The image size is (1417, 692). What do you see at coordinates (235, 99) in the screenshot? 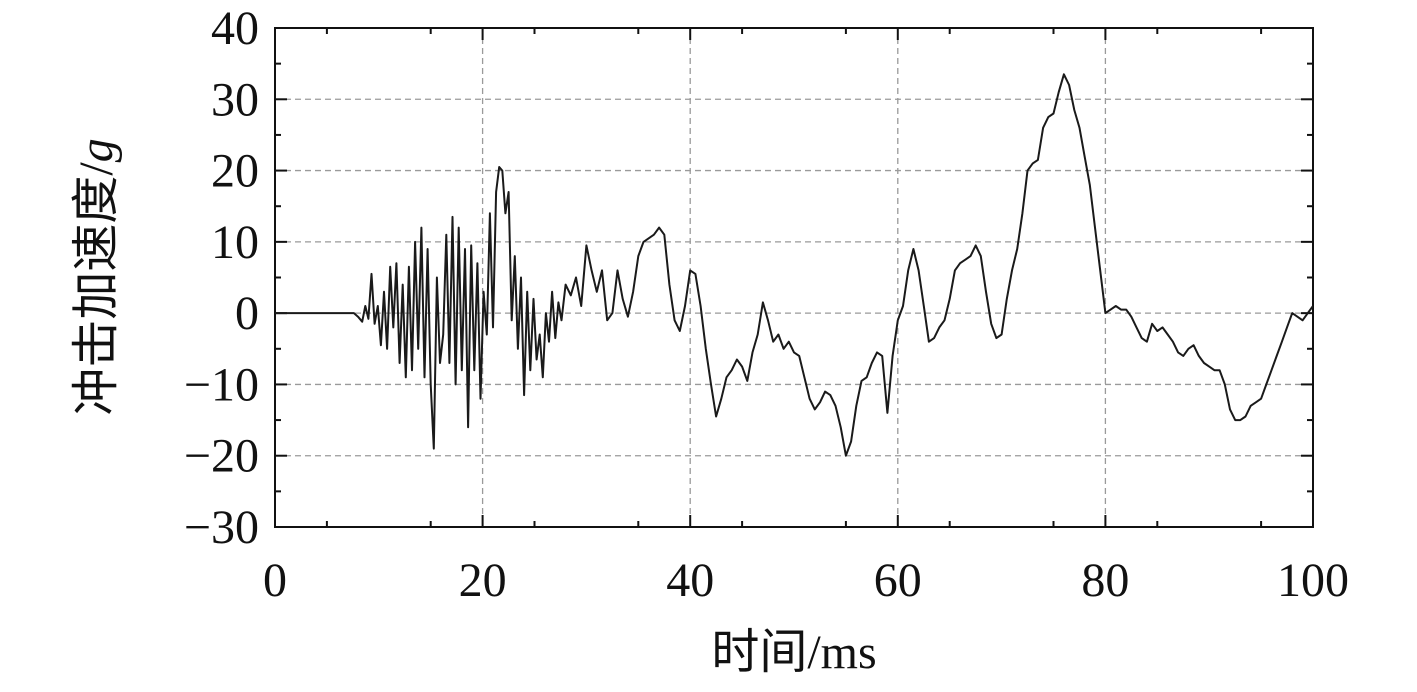
I see `y-tick-label: 30` at bounding box center [235, 99].